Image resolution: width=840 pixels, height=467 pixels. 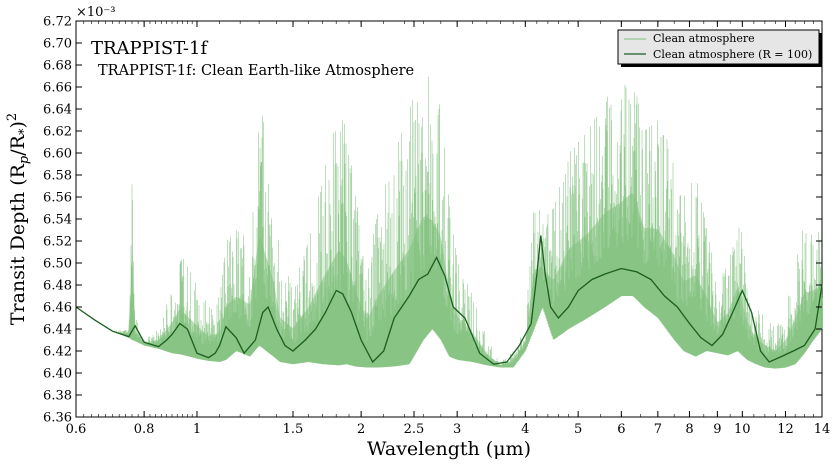 I want to click on y-tick-label: 6.66, so click(x=57, y=88).